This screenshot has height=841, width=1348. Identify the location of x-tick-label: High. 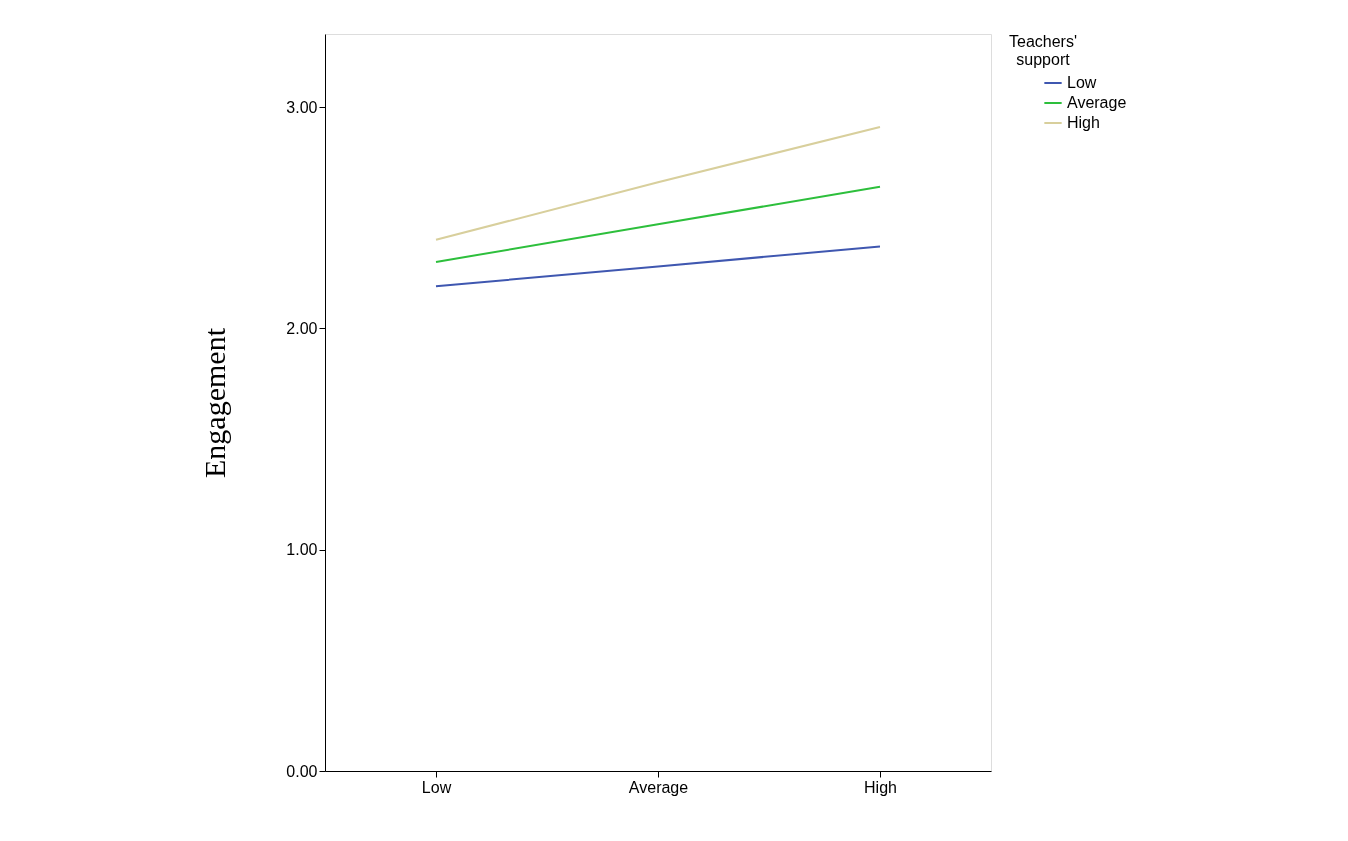
(880, 787).